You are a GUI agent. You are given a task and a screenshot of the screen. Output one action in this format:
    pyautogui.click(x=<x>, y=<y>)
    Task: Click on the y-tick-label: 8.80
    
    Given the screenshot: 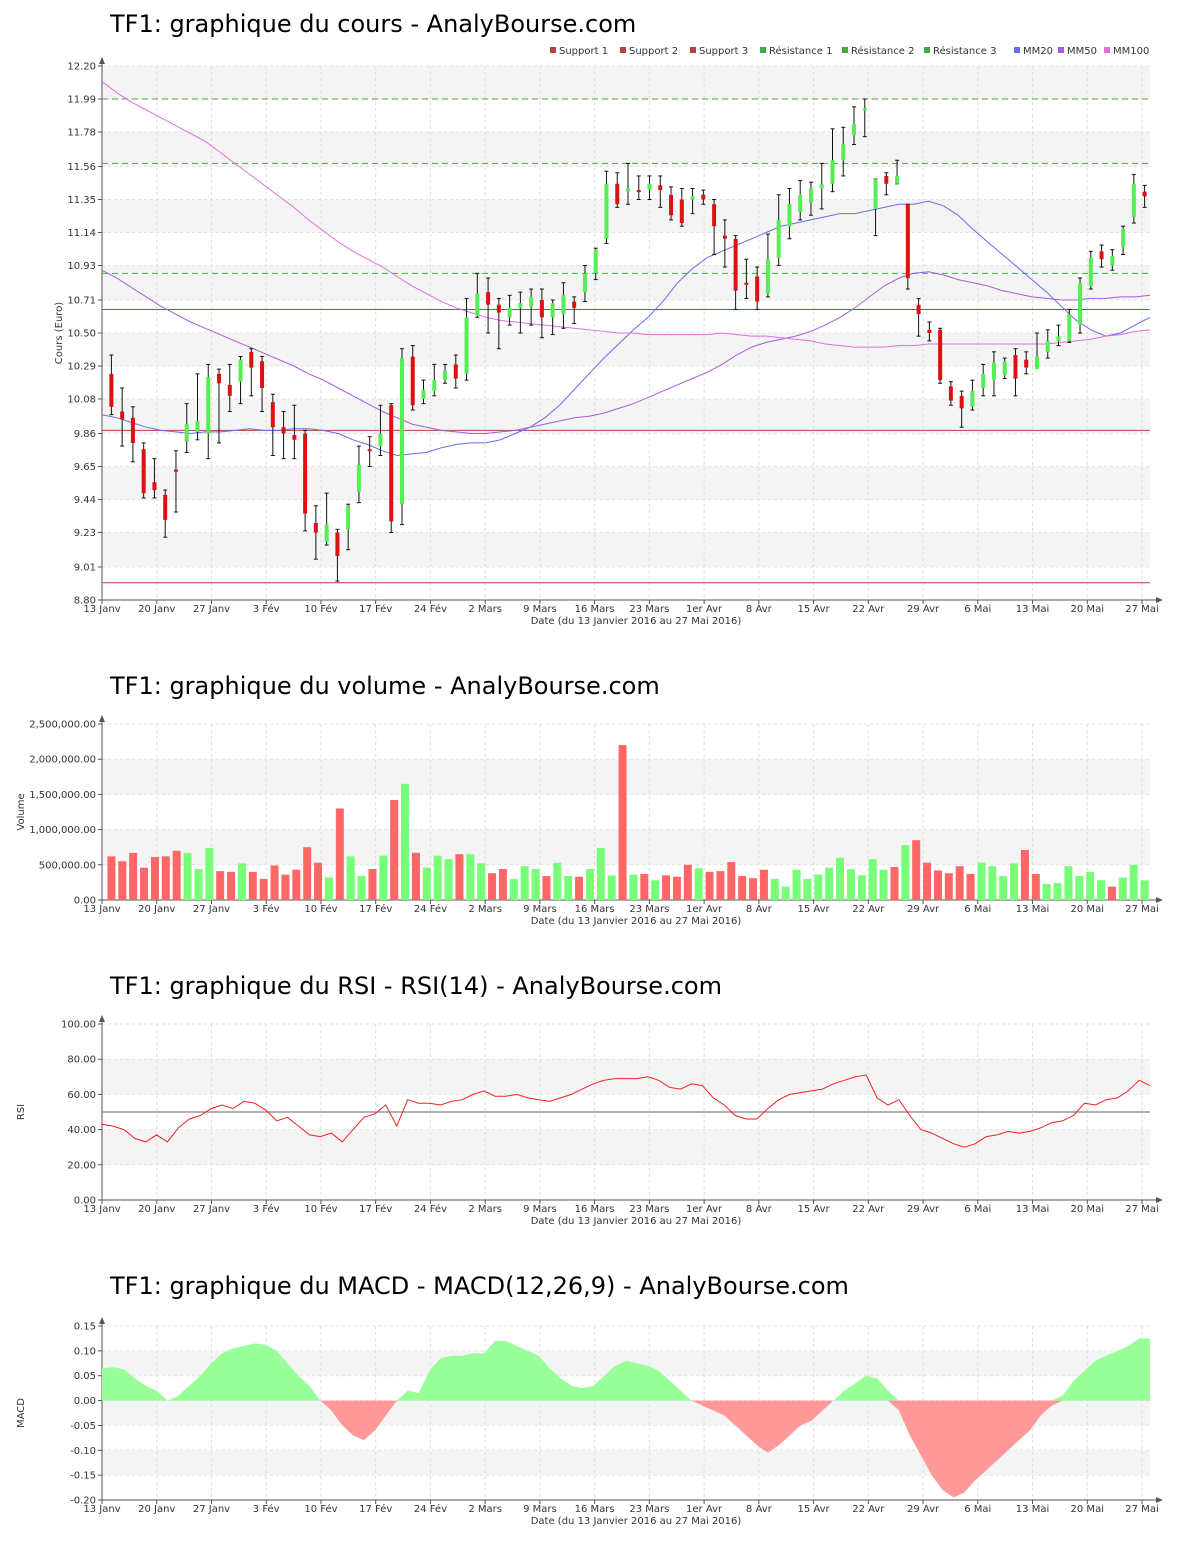 What is the action you would take?
    pyautogui.click(x=85, y=601)
    